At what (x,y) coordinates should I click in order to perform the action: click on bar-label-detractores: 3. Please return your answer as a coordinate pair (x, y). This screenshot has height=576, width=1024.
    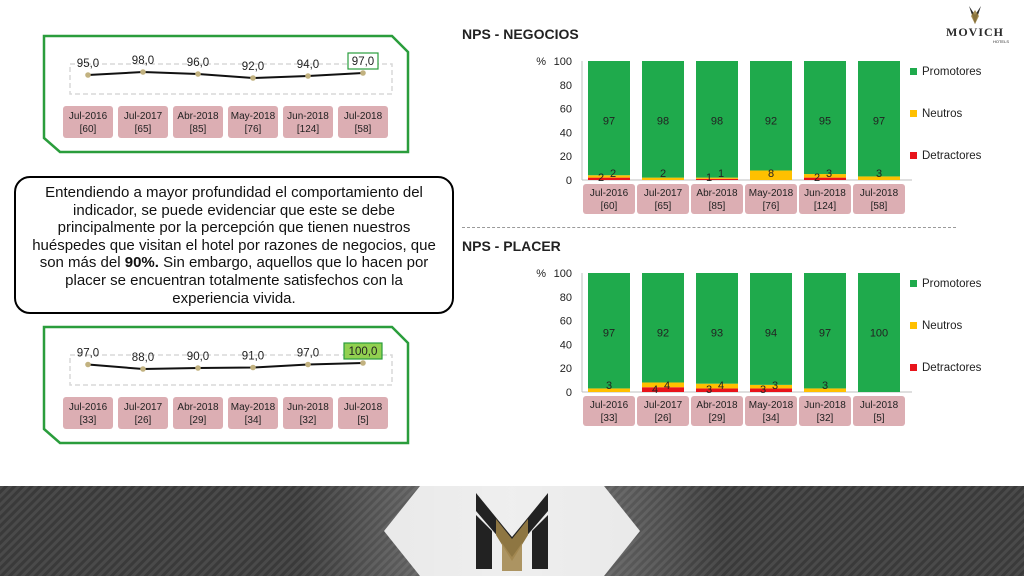
    Looking at the image, I should click on (709, 390).